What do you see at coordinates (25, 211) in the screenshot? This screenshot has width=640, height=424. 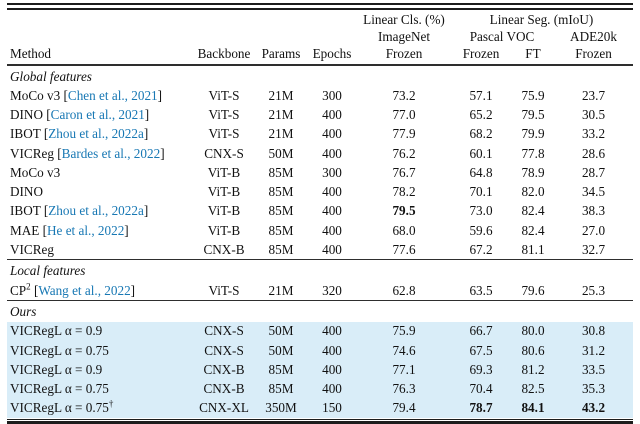 I see `method-name: IBOT` at bounding box center [25, 211].